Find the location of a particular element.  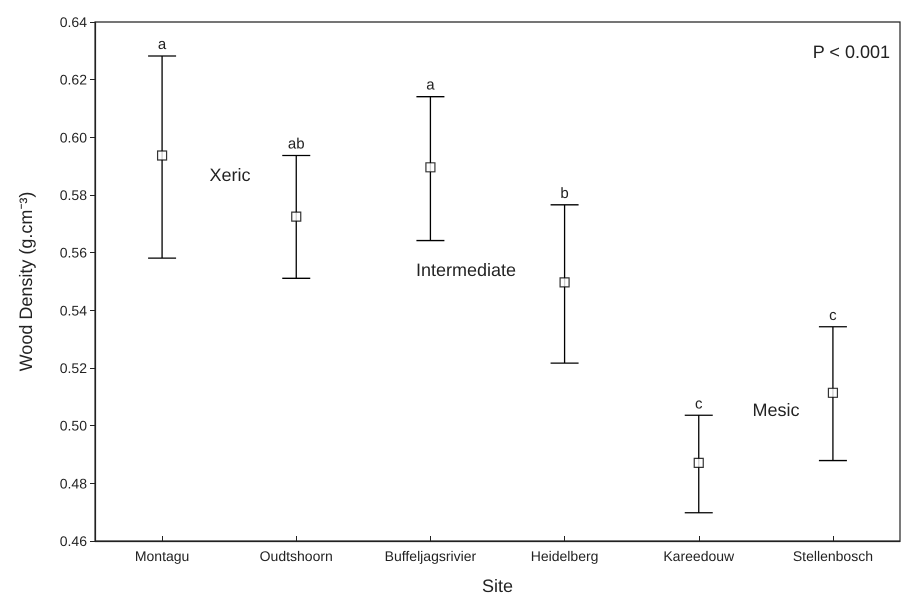

annotation: Mesic is located at coordinates (776, 410).